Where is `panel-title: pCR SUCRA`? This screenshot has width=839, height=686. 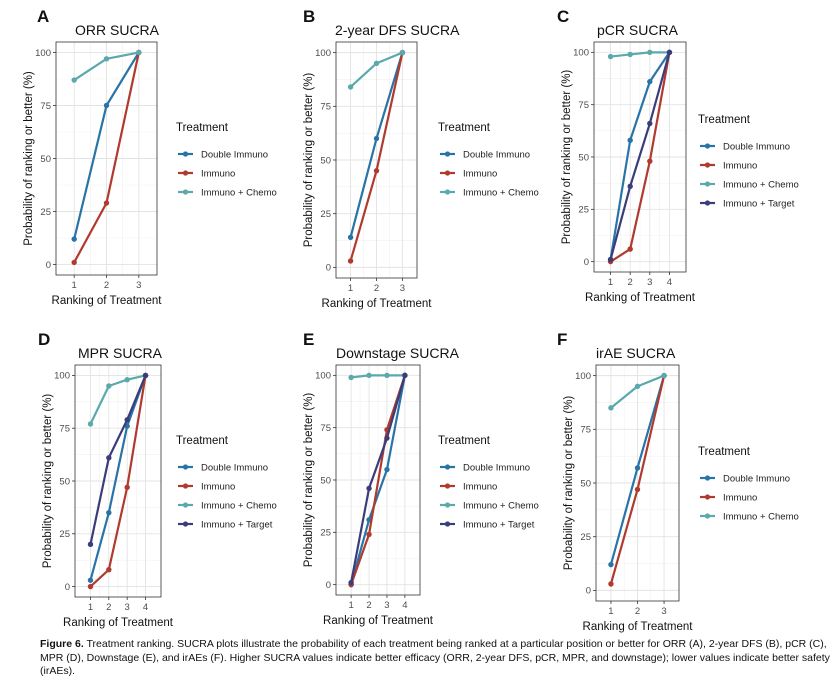
panel-title: pCR SUCRA is located at coordinates (638, 30).